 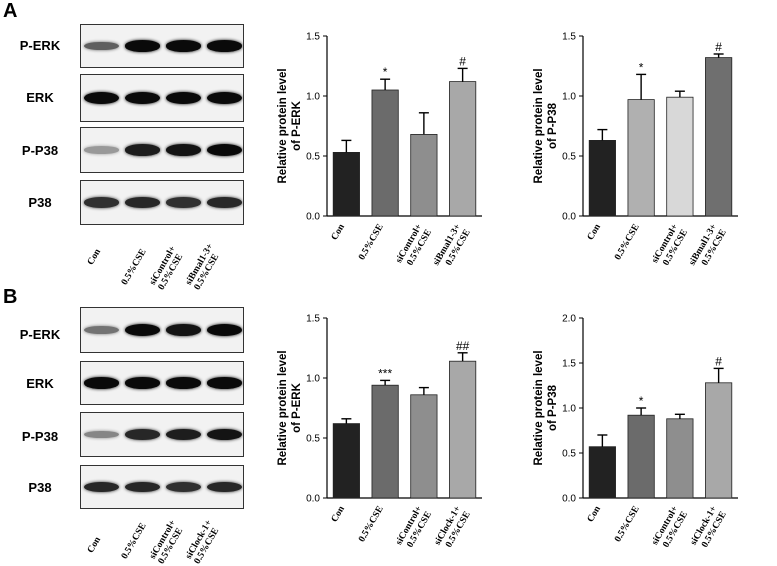 I want to click on y-axis-label-line: of P-P38, so click(x=553, y=125).